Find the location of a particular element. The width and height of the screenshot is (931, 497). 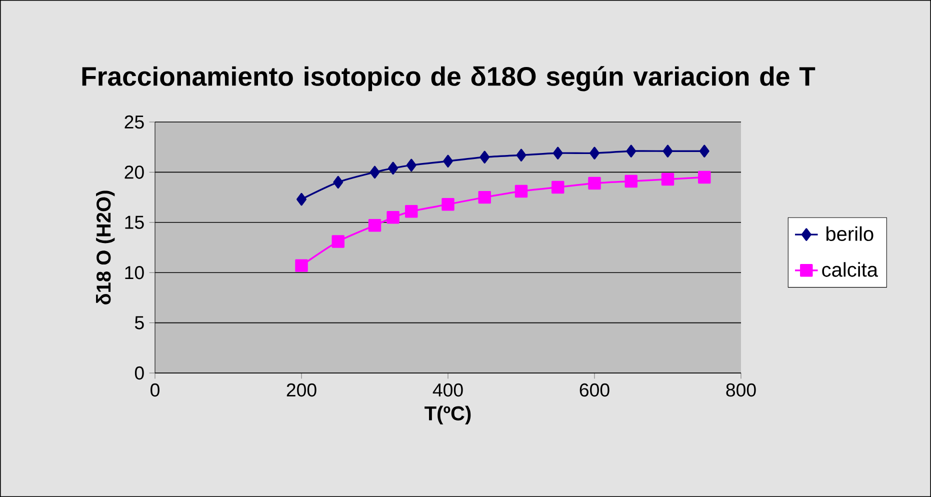

x-tick-label: 0 is located at coordinates (155, 390).